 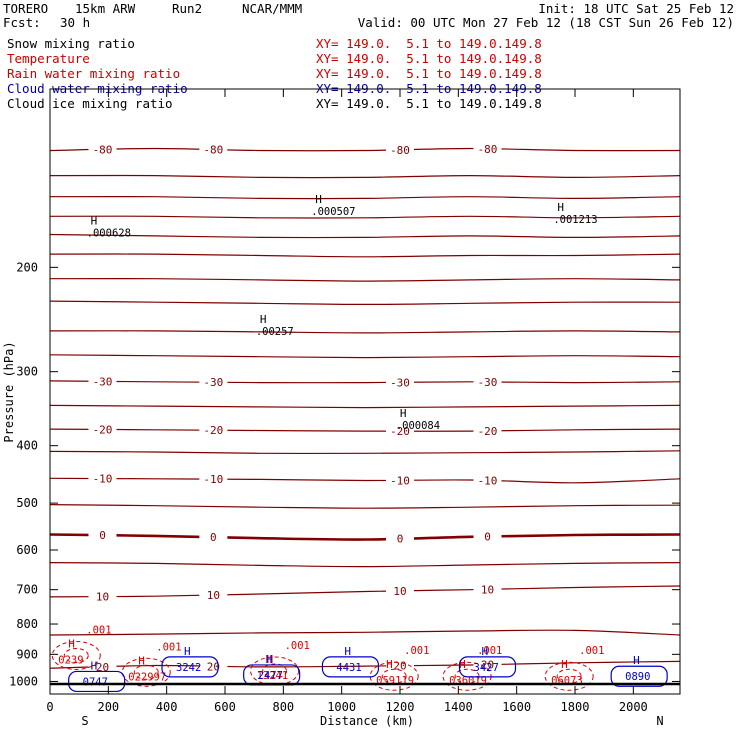 What do you see at coordinates (516, 707) in the screenshot?
I see `x-tick-label: 1600` at bounding box center [516, 707].